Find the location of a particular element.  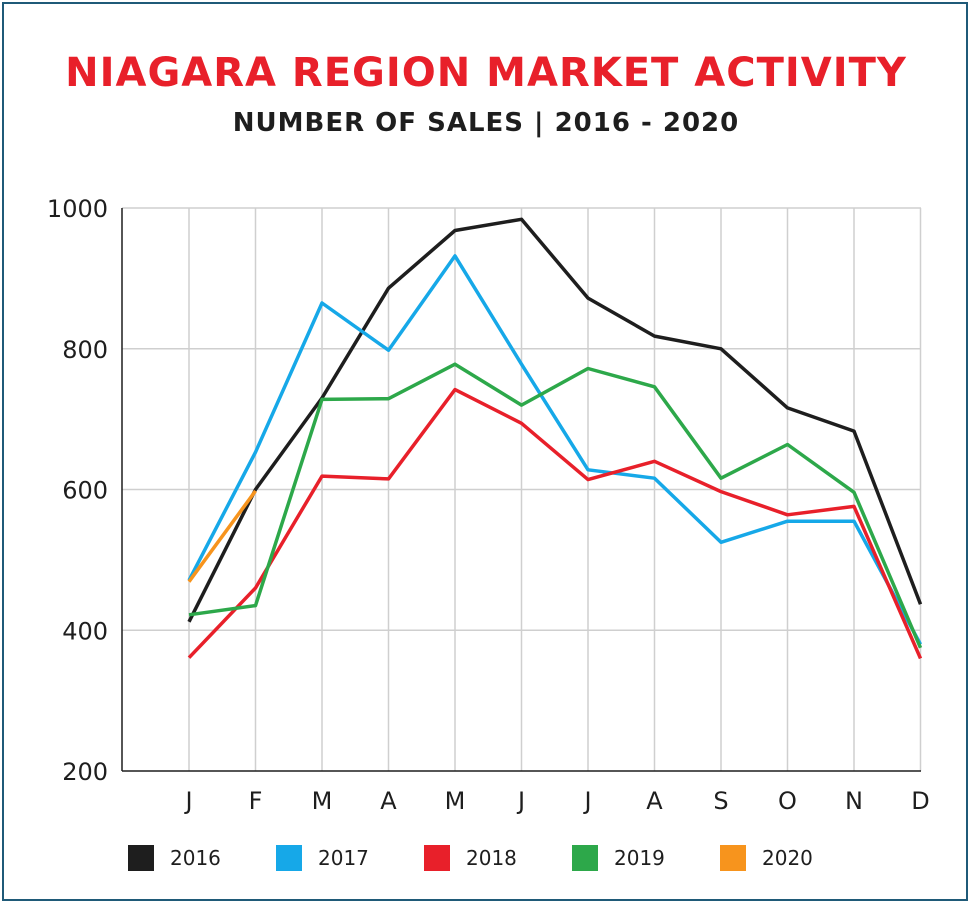

x-tick-label: D is located at coordinates (920, 801).